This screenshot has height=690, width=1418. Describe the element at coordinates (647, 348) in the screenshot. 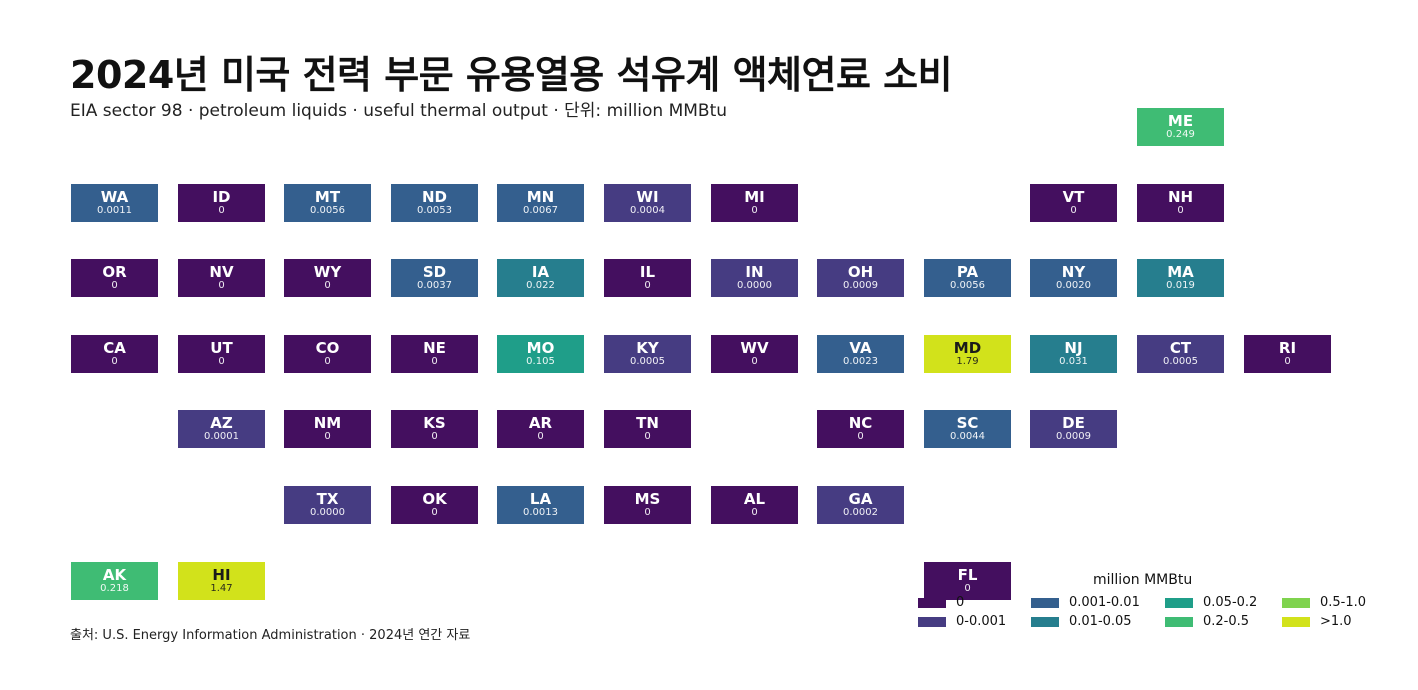

I see `state-abbr: KY` at that location.